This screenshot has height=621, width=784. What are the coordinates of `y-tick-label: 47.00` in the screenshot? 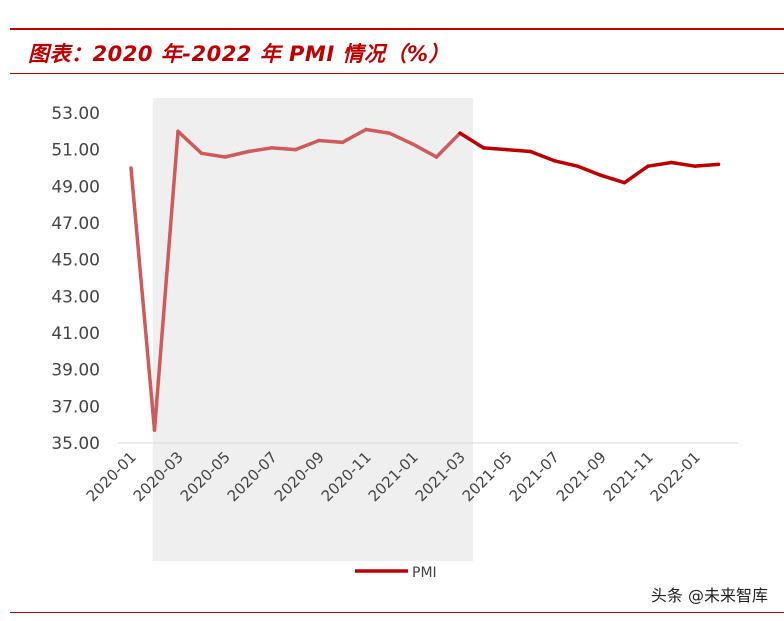 It's located at (75, 224).